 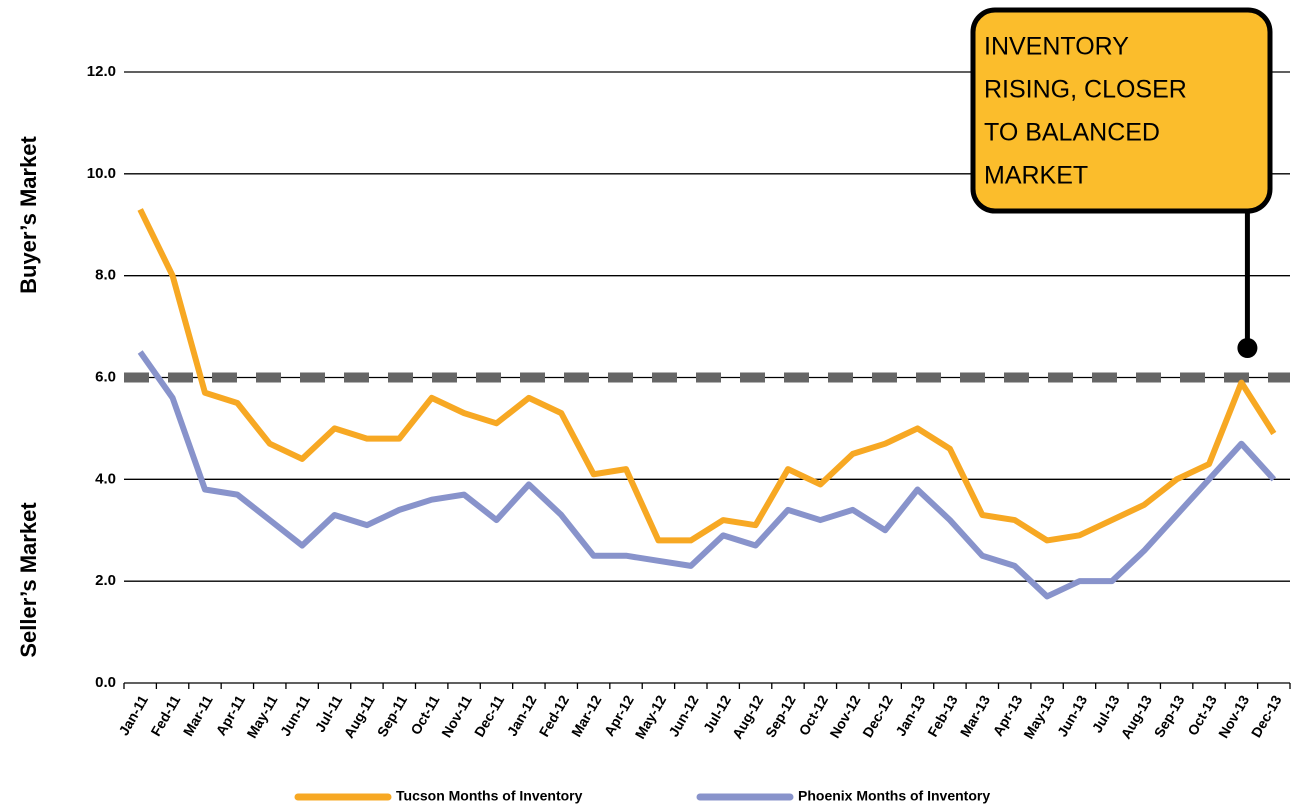 What do you see at coordinates (1085, 90) in the screenshot?
I see `callout-text: RISING, CLOSER` at bounding box center [1085, 90].